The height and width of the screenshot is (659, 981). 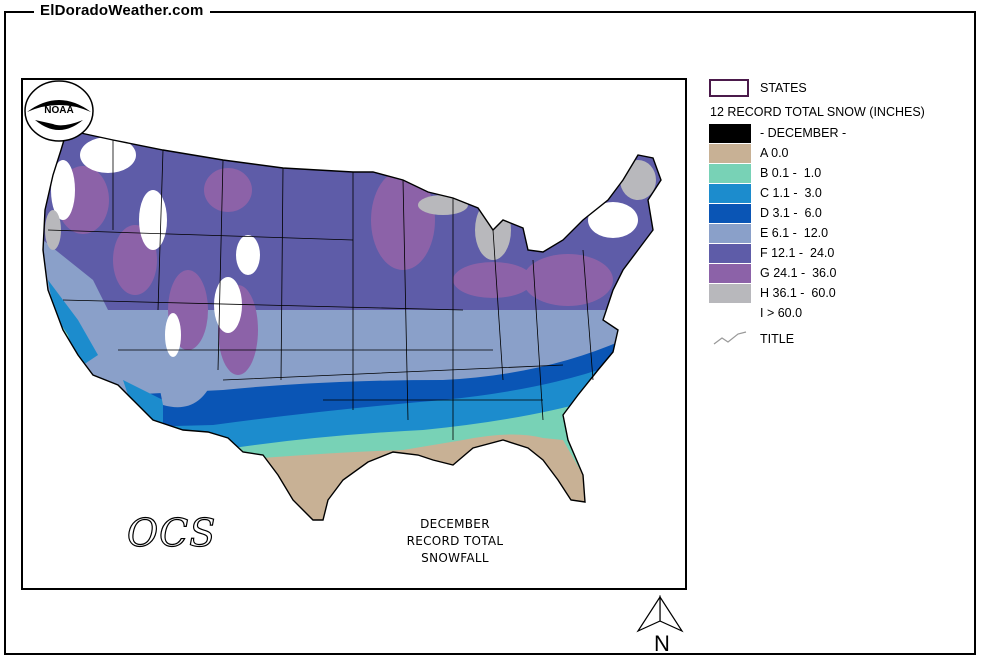 I want to click on legend-label: A 0.0, so click(x=774, y=153).